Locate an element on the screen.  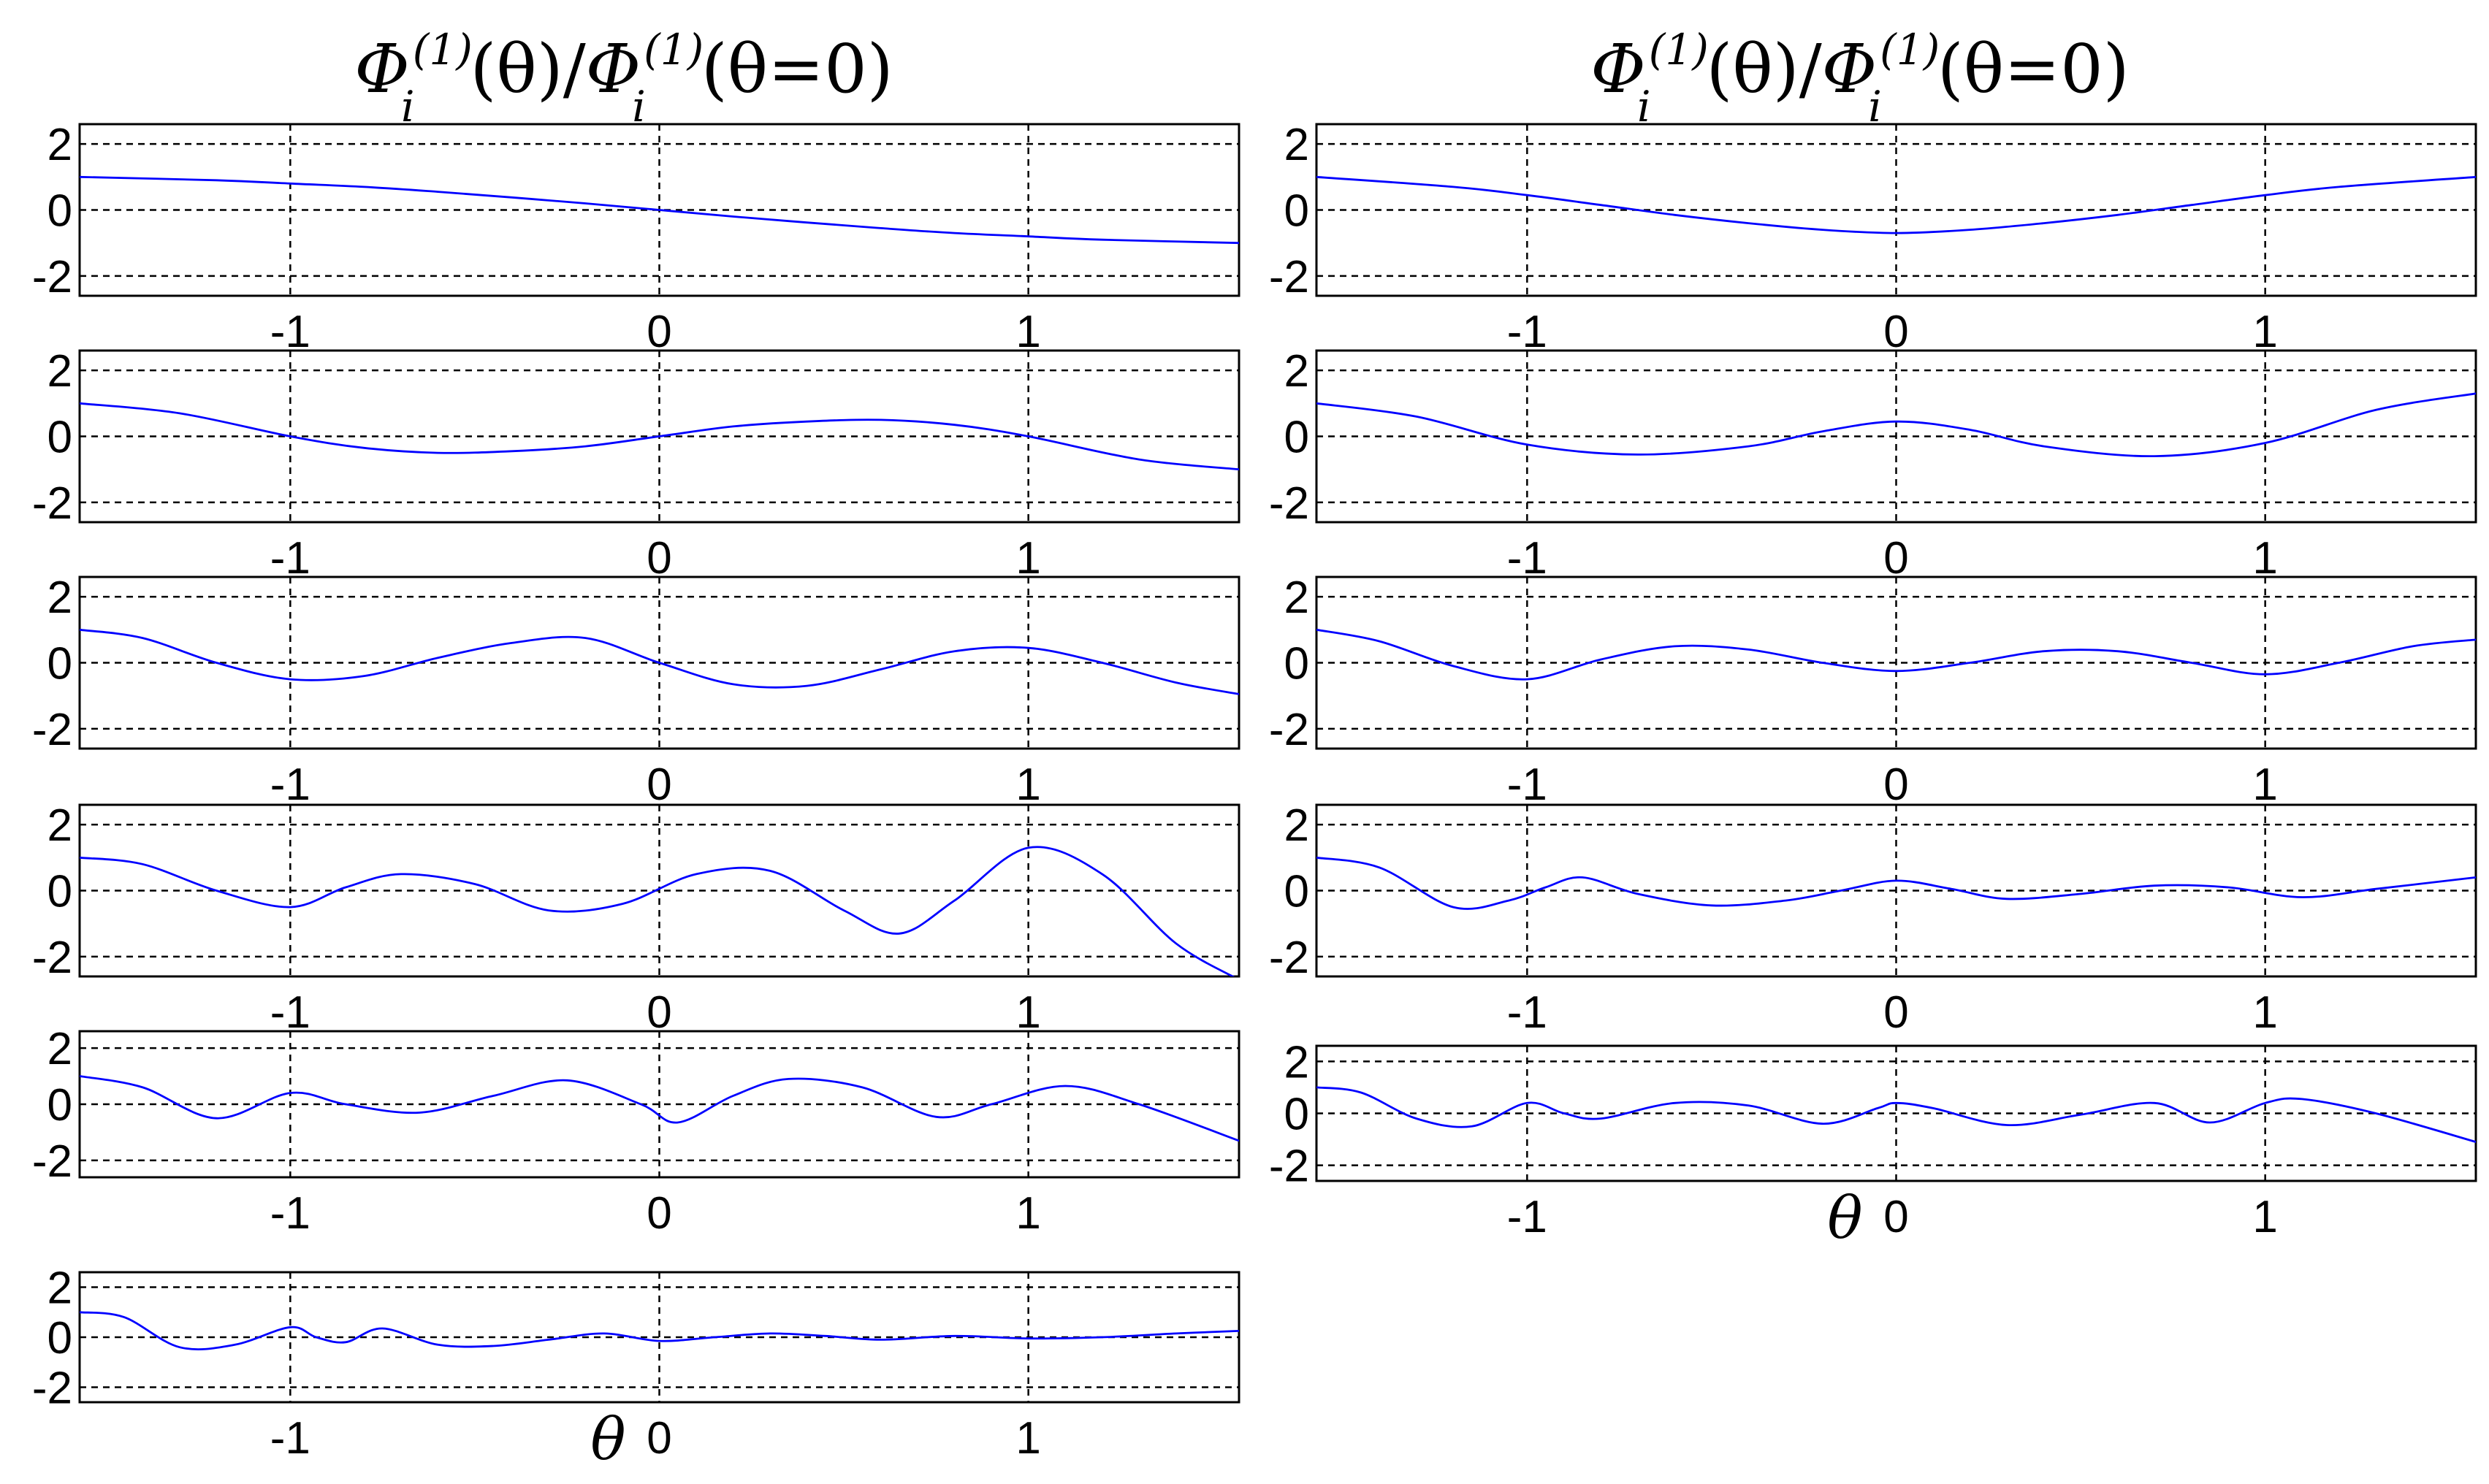
subplot-1-4: 20-2-1 0 1θ is located at coordinates (1873, 1145).